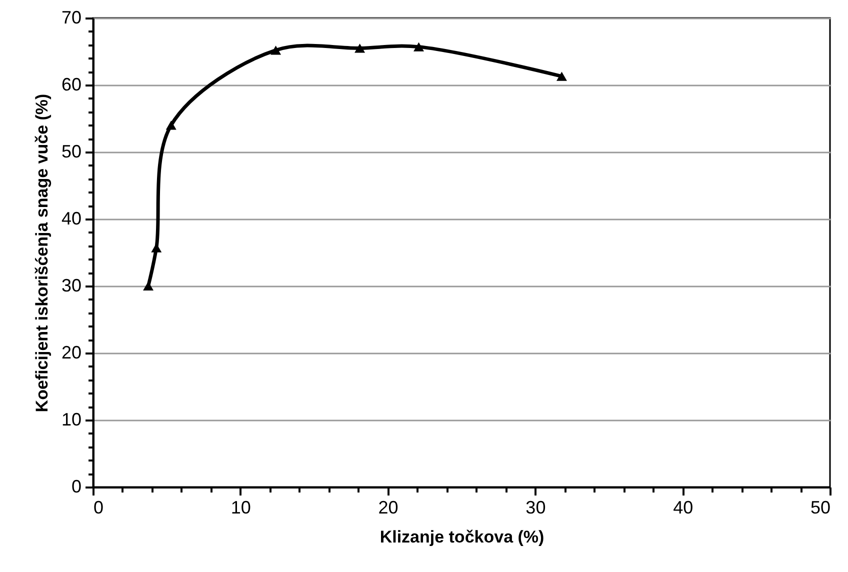 This screenshot has height=572, width=848. Describe the element at coordinates (71, 84) in the screenshot. I see `y-tick-label: 60` at that location.